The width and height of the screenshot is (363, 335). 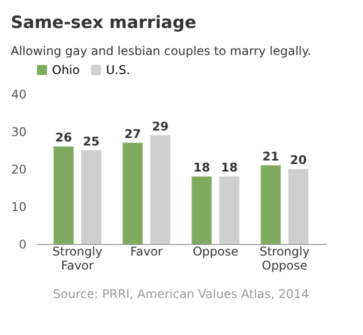 What do you see at coordinates (161, 51) in the screenshot?
I see `chart-subtitle: Allowing gay and lesbian couples to marry legally.` at bounding box center [161, 51].